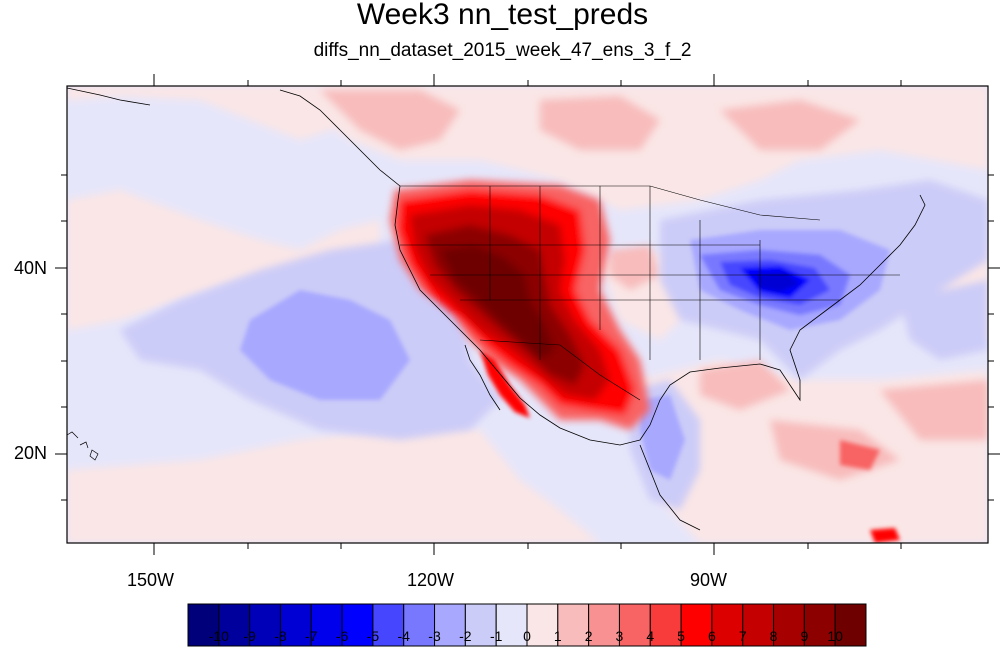 The height and width of the screenshot is (672, 1005). I want to click on colorbar-label: -1, so click(496, 636).